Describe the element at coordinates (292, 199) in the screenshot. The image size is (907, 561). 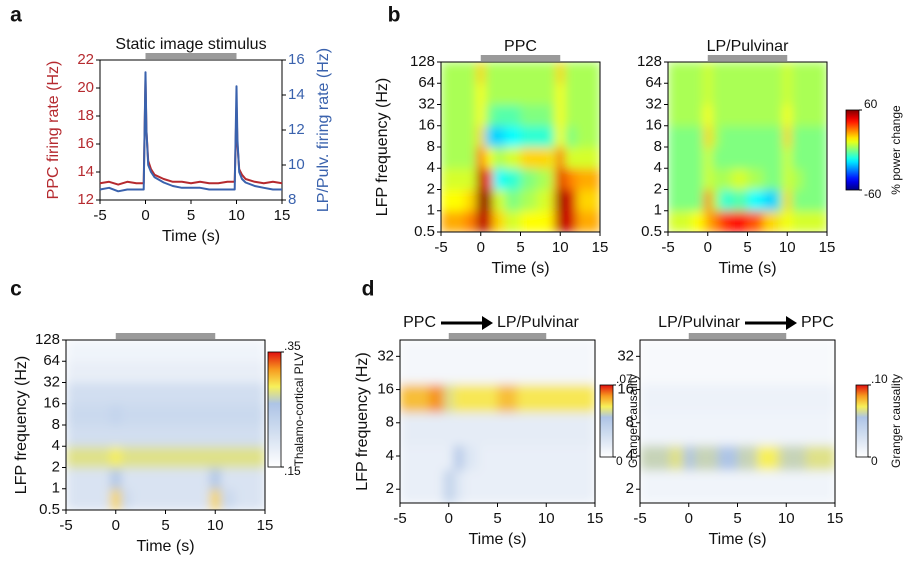
I see `y2-tick-label: 8` at that location.